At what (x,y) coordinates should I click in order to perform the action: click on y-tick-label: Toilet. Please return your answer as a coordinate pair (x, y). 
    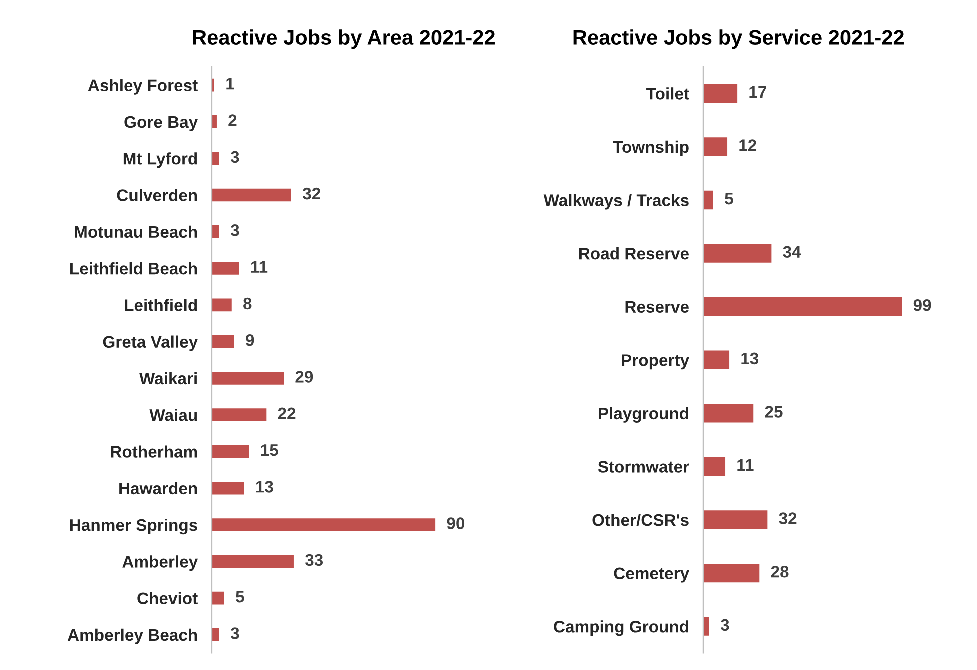
    Looking at the image, I should click on (668, 94).